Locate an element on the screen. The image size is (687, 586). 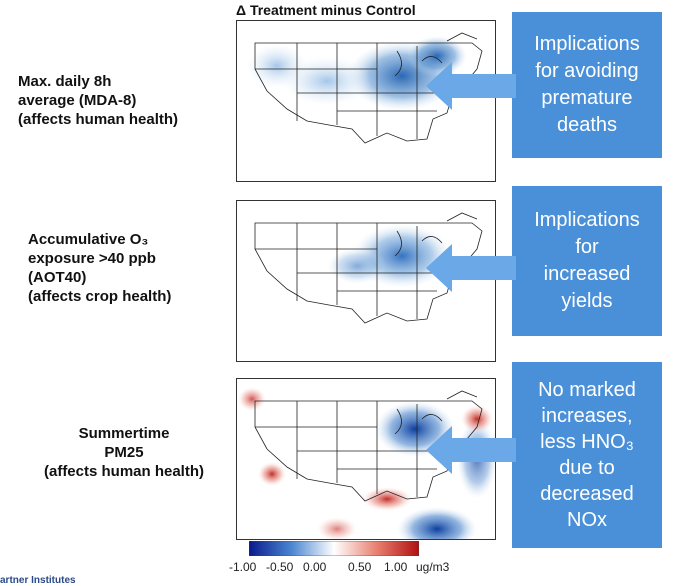
colorbar-tick: -0.50 is located at coordinates (280, 567).